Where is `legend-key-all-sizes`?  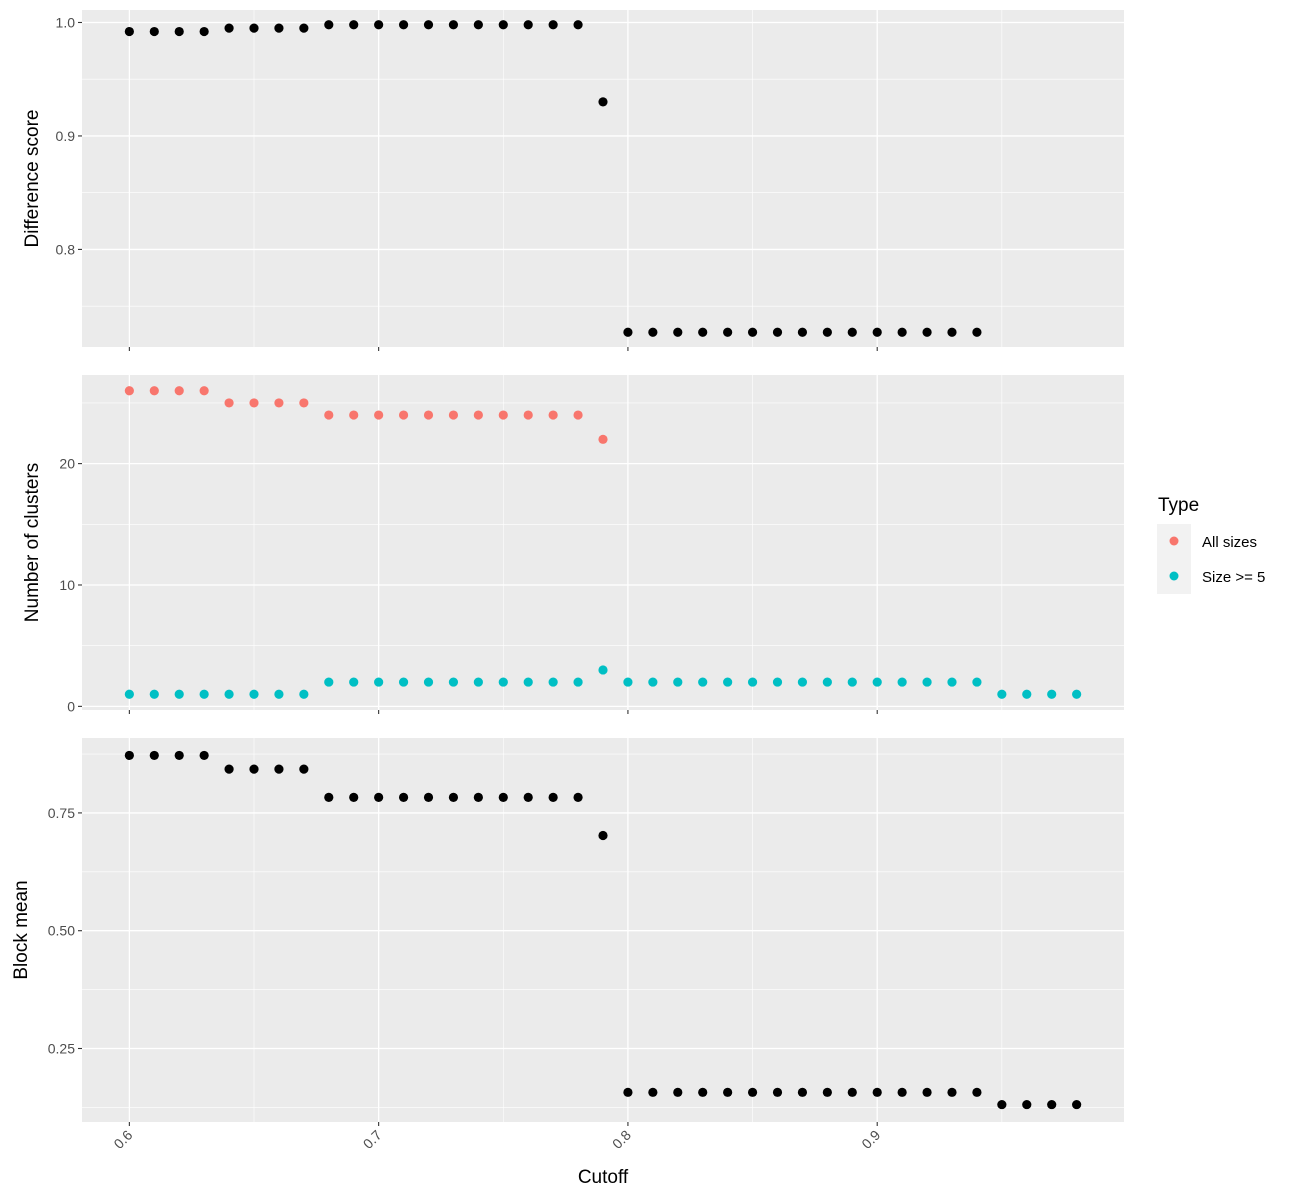
legend-key-all-sizes is located at coordinates (1174, 541).